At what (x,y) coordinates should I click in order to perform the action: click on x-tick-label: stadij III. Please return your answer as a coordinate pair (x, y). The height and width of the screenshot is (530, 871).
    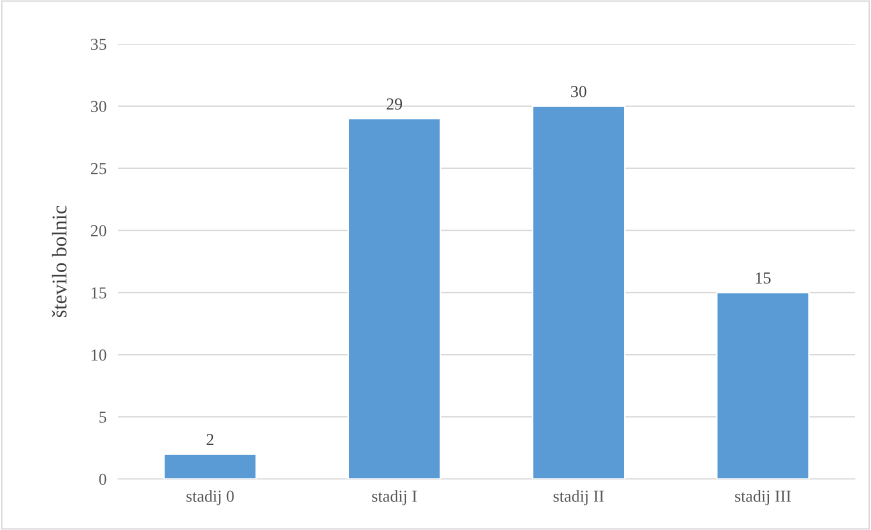
    Looking at the image, I should click on (763, 498).